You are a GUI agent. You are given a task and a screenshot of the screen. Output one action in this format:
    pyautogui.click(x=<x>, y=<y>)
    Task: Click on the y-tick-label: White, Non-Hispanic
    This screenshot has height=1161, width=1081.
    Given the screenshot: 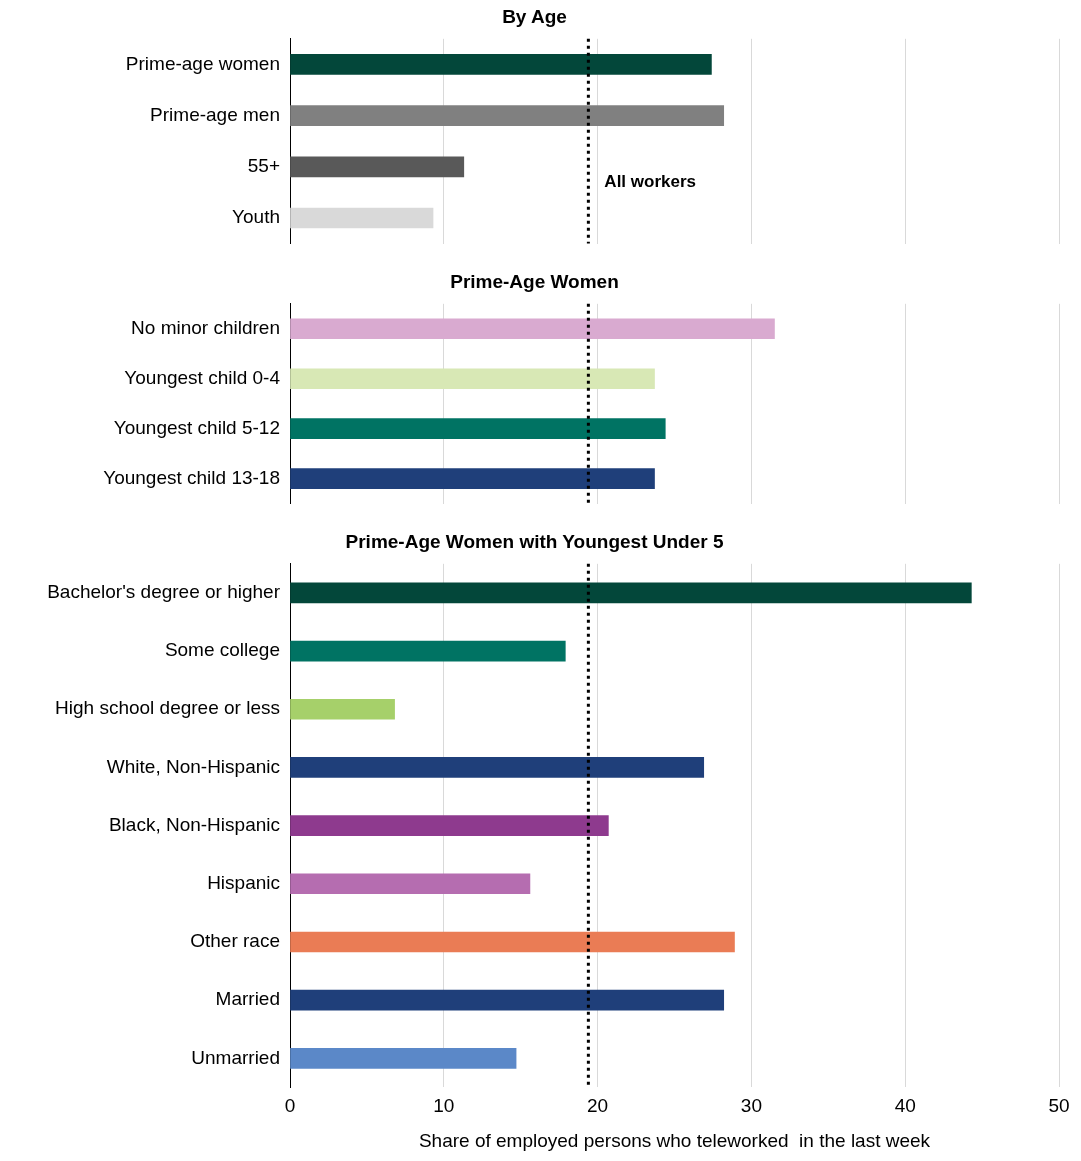 What is the action you would take?
    pyautogui.click(x=193, y=766)
    